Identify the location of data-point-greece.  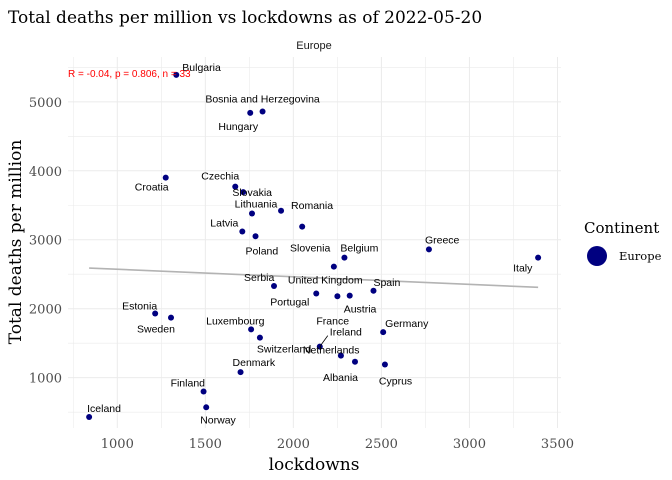
(428, 249).